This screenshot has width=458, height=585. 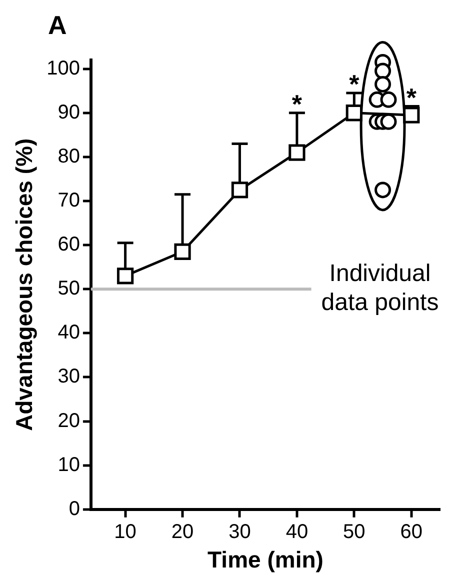 What do you see at coordinates (57, 25) in the screenshot?
I see `text: A` at bounding box center [57, 25].